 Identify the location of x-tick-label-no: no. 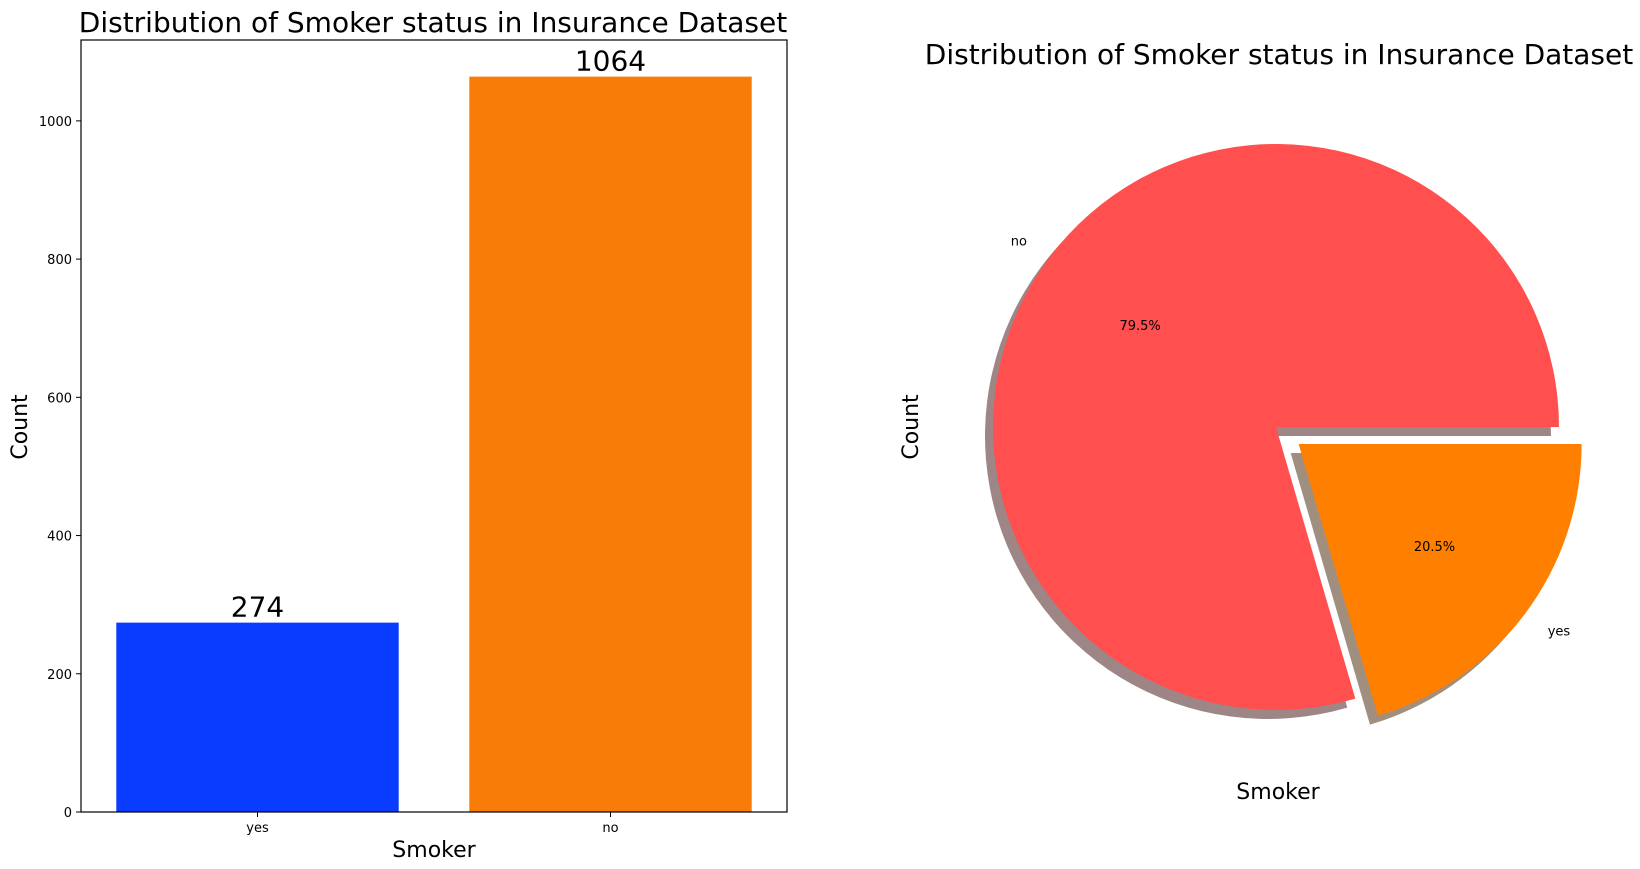
(610, 828).